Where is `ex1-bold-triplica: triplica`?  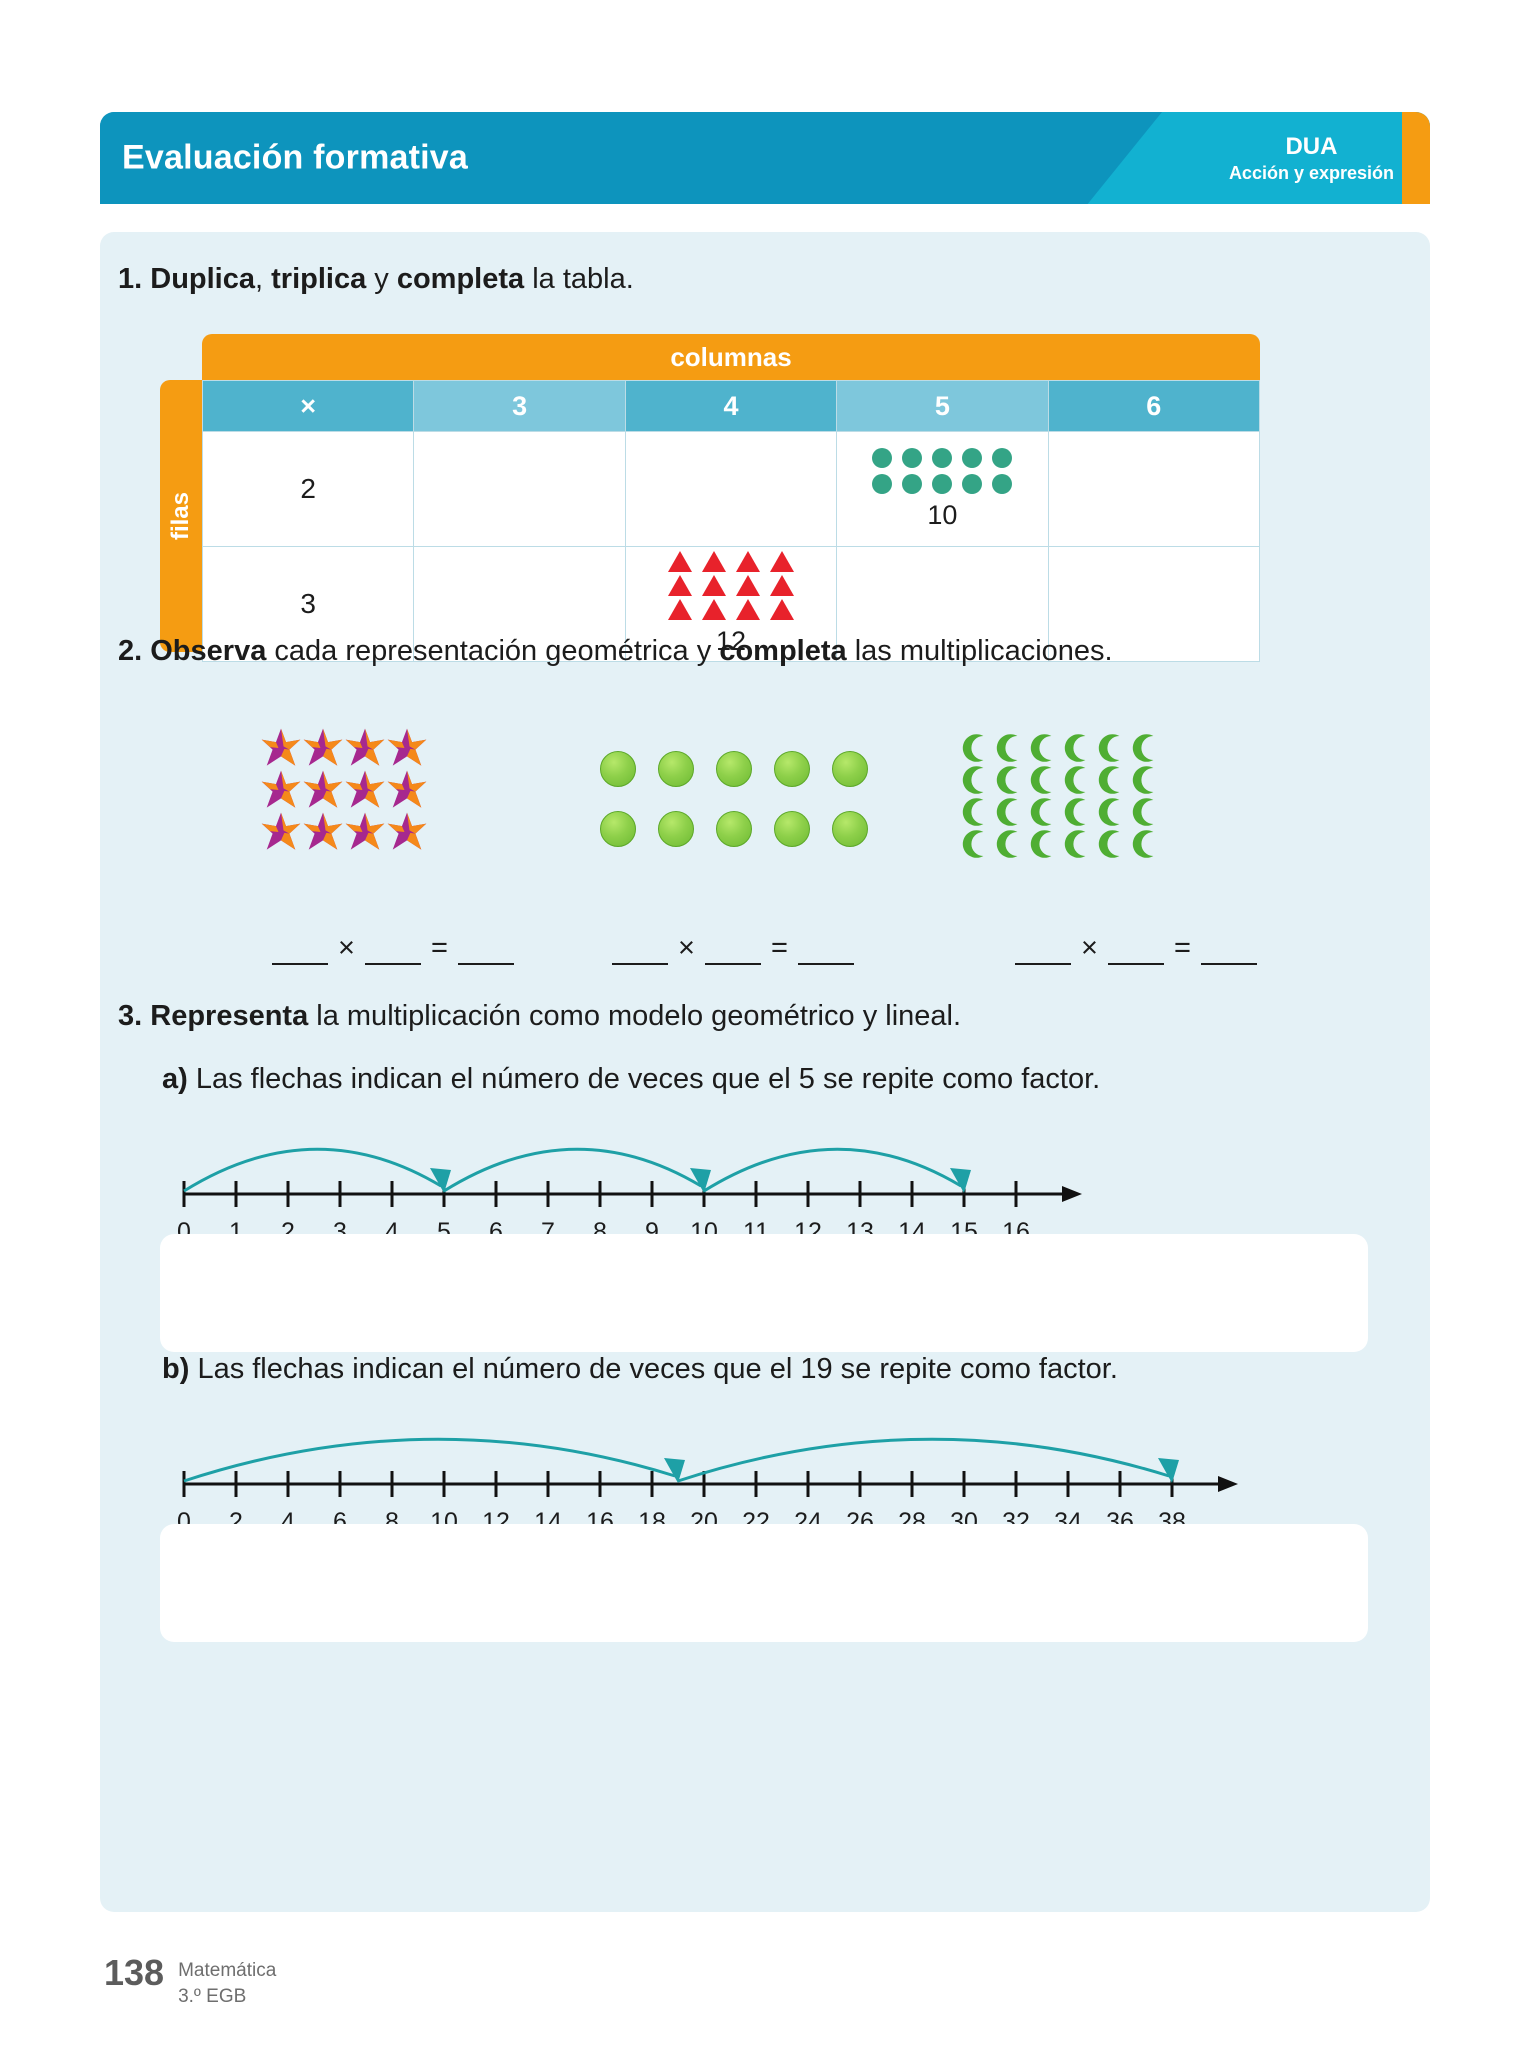
ex1-bold-triplica: triplica is located at coordinates (319, 279).